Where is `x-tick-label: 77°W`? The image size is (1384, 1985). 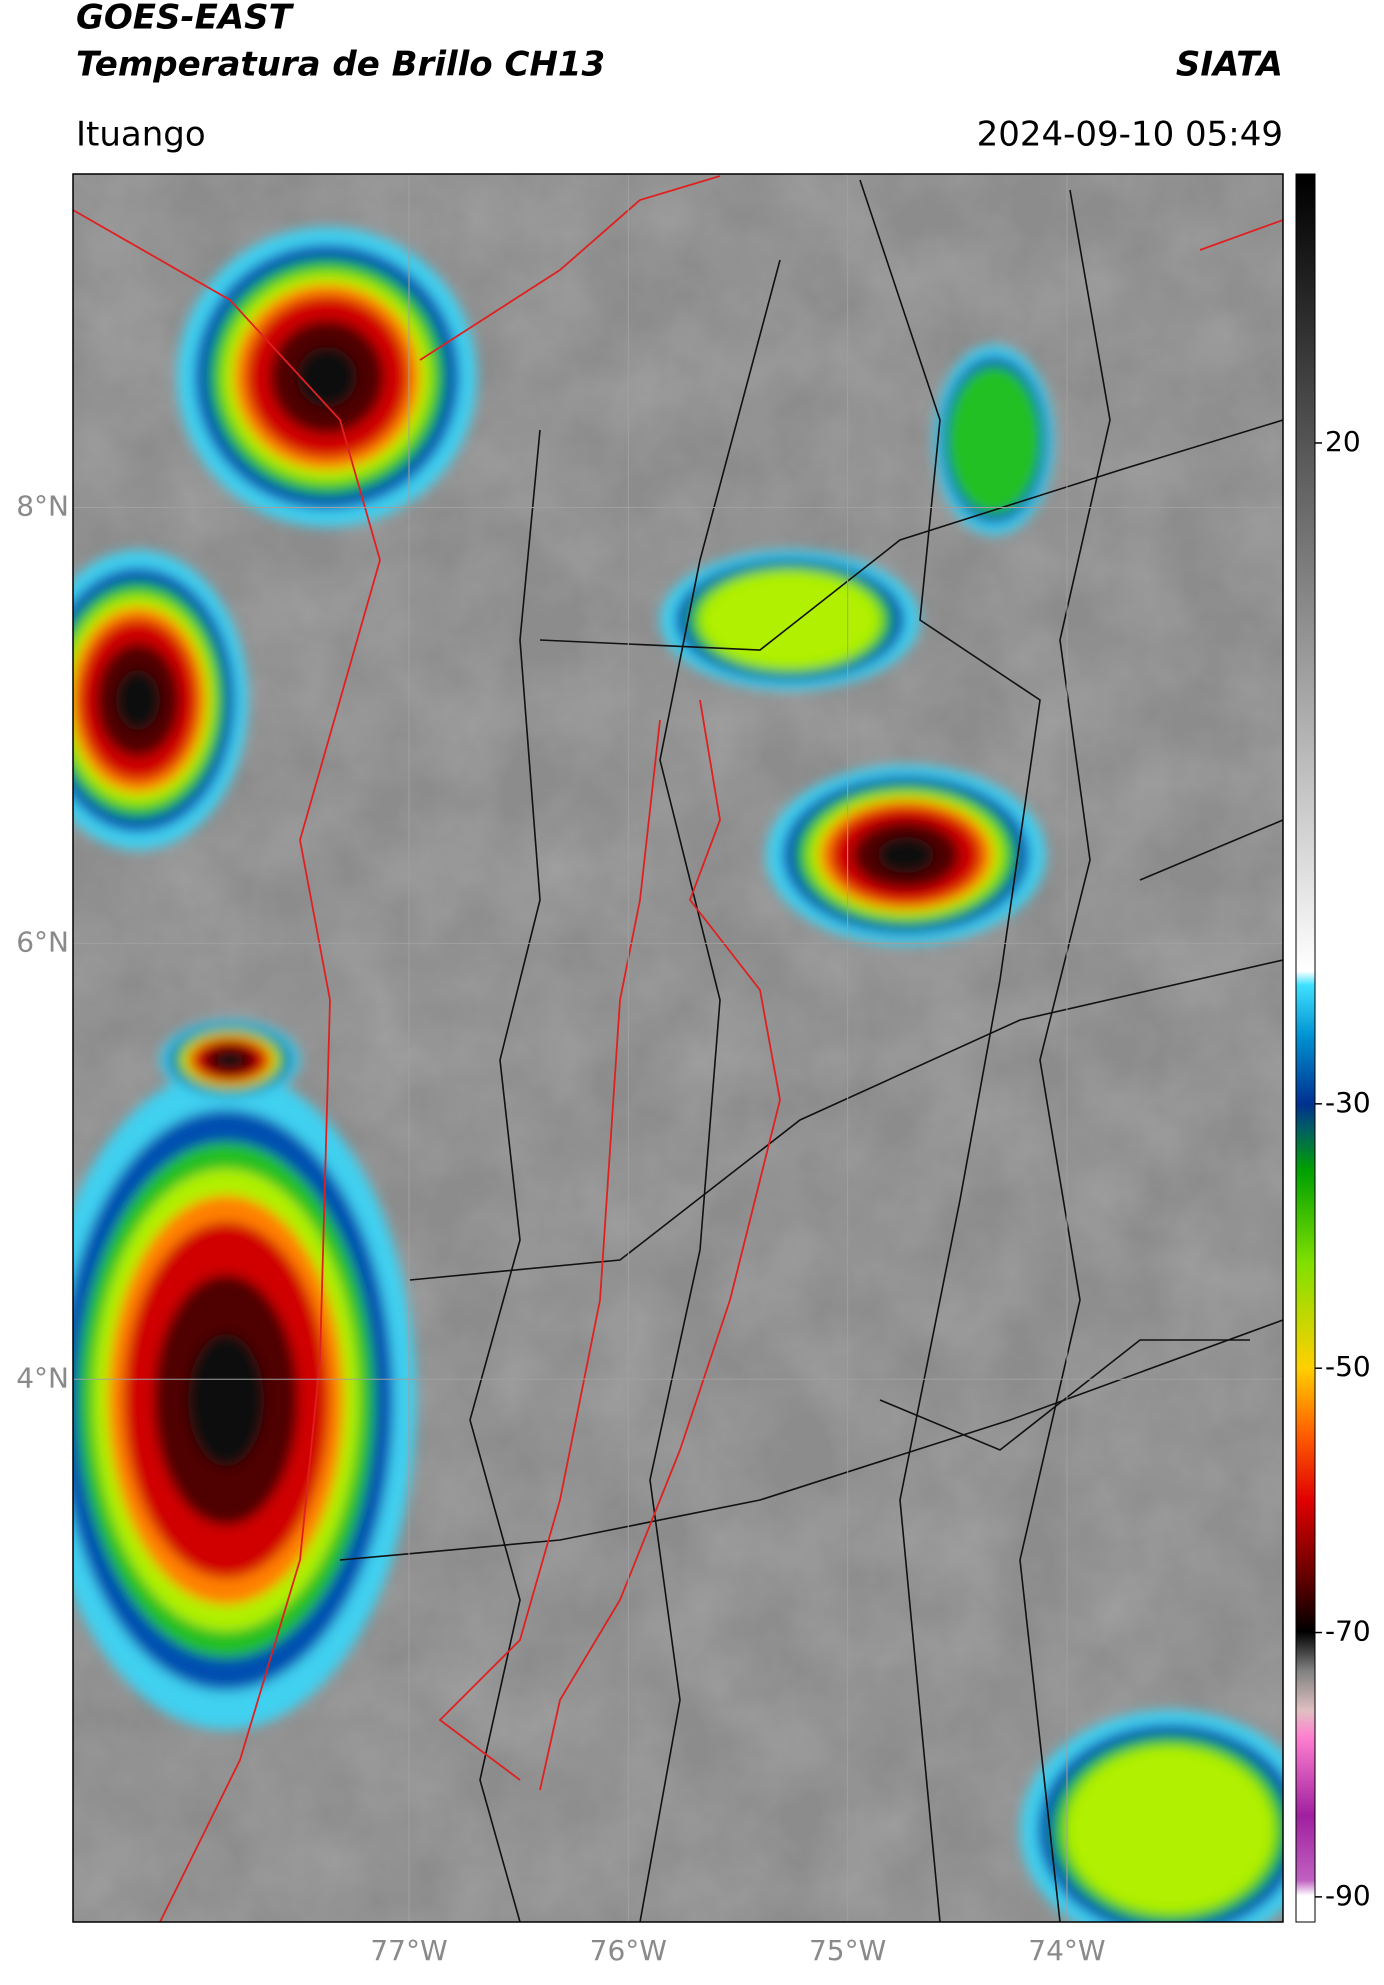
x-tick-label: 77°W is located at coordinates (408, 1950).